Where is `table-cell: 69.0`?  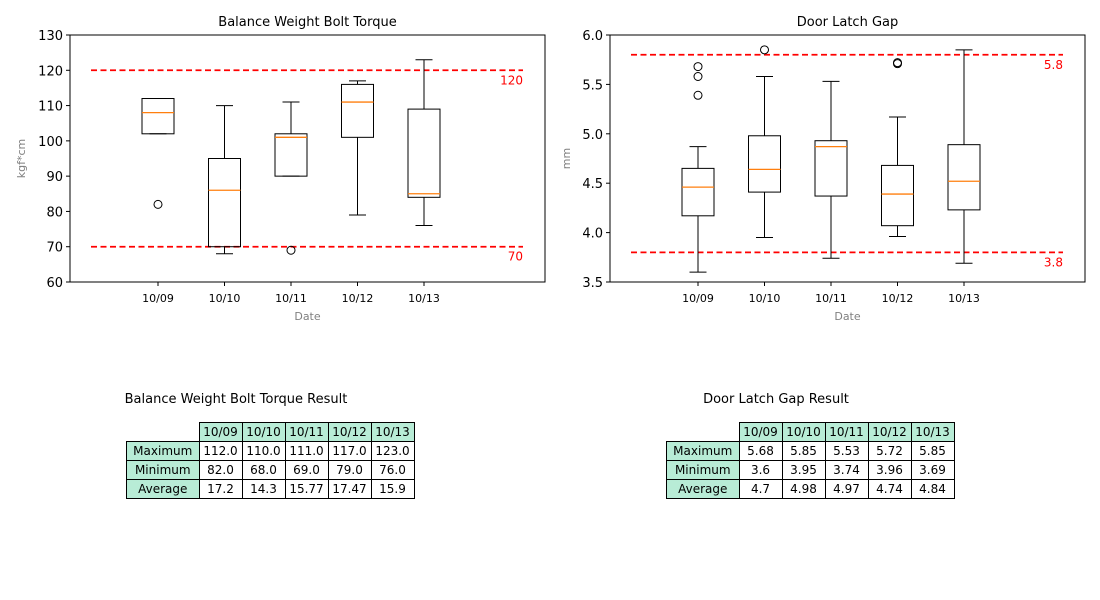 table-cell: 69.0 is located at coordinates (306, 470).